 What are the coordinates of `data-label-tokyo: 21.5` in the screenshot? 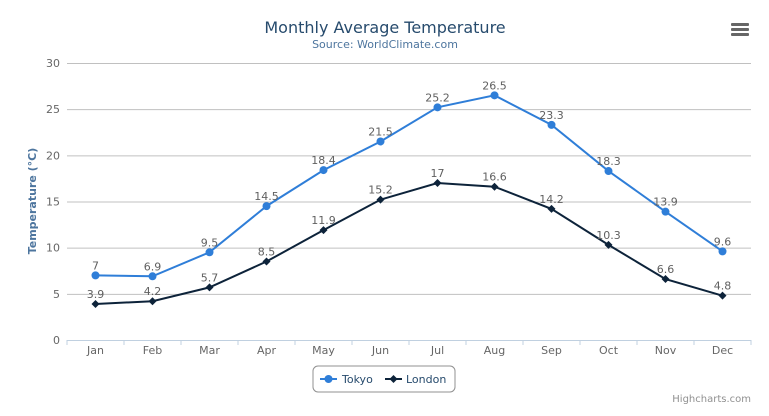 It's located at (380, 131).